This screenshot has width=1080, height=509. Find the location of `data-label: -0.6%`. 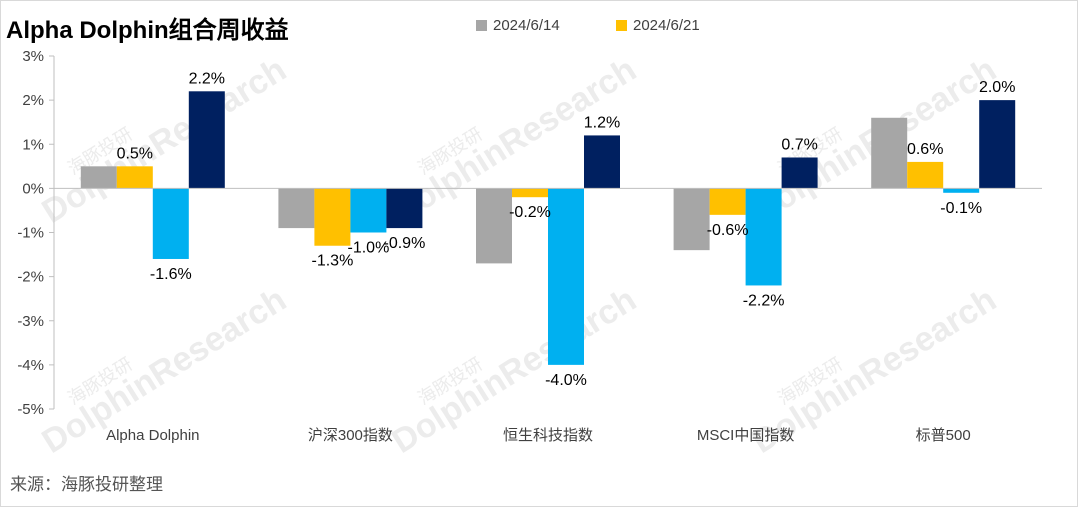

data-label: -0.6% is located at coordinates (728, 230).